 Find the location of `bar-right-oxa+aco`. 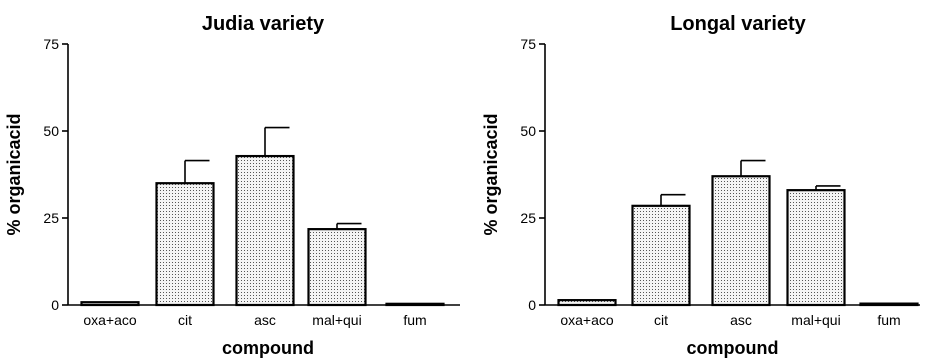

bar-right-oxa+aco is located at coordinates (587, 303).